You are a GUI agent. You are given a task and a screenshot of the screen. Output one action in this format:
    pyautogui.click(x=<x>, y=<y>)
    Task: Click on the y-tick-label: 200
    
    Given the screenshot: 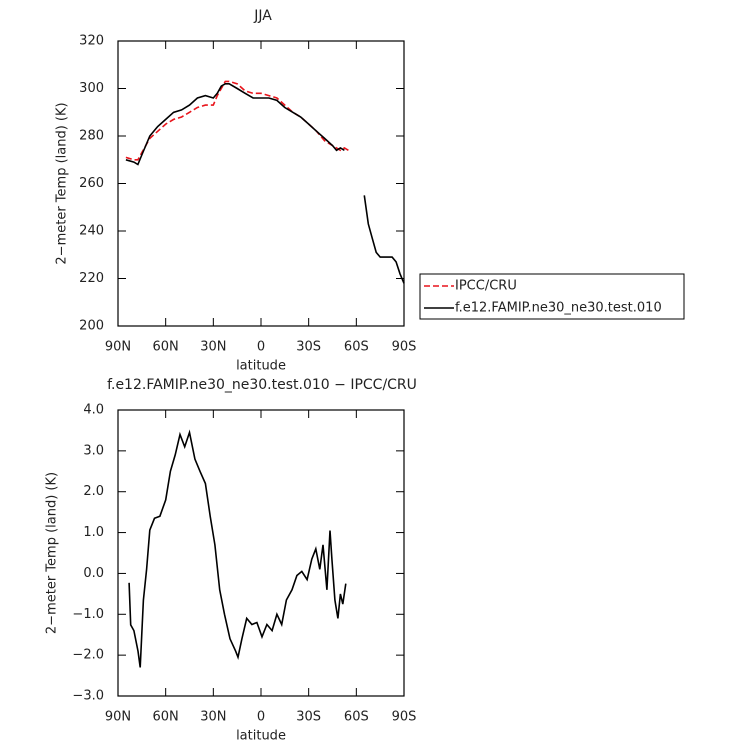 What is the action you would take?
    pyautogui.click(x=91, y=326)
    